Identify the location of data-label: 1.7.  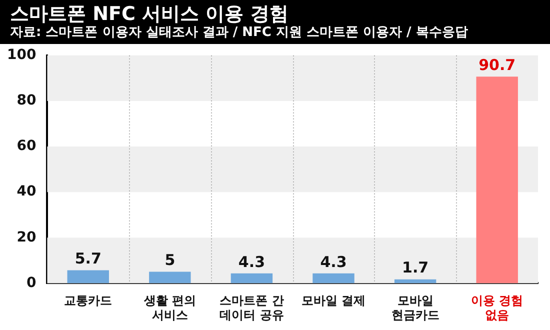
(415, 267).